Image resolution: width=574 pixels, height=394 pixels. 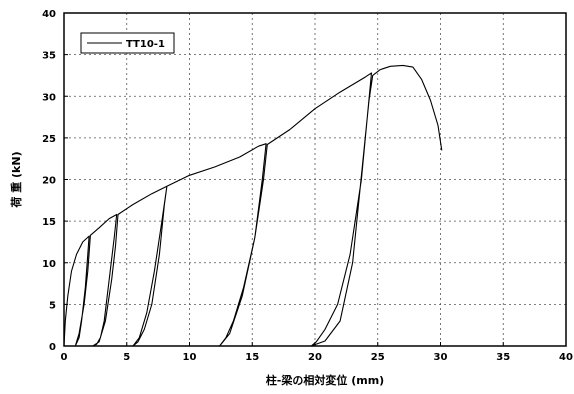 I want to click on x-tick-label: 30, so click(x=441, y=357).